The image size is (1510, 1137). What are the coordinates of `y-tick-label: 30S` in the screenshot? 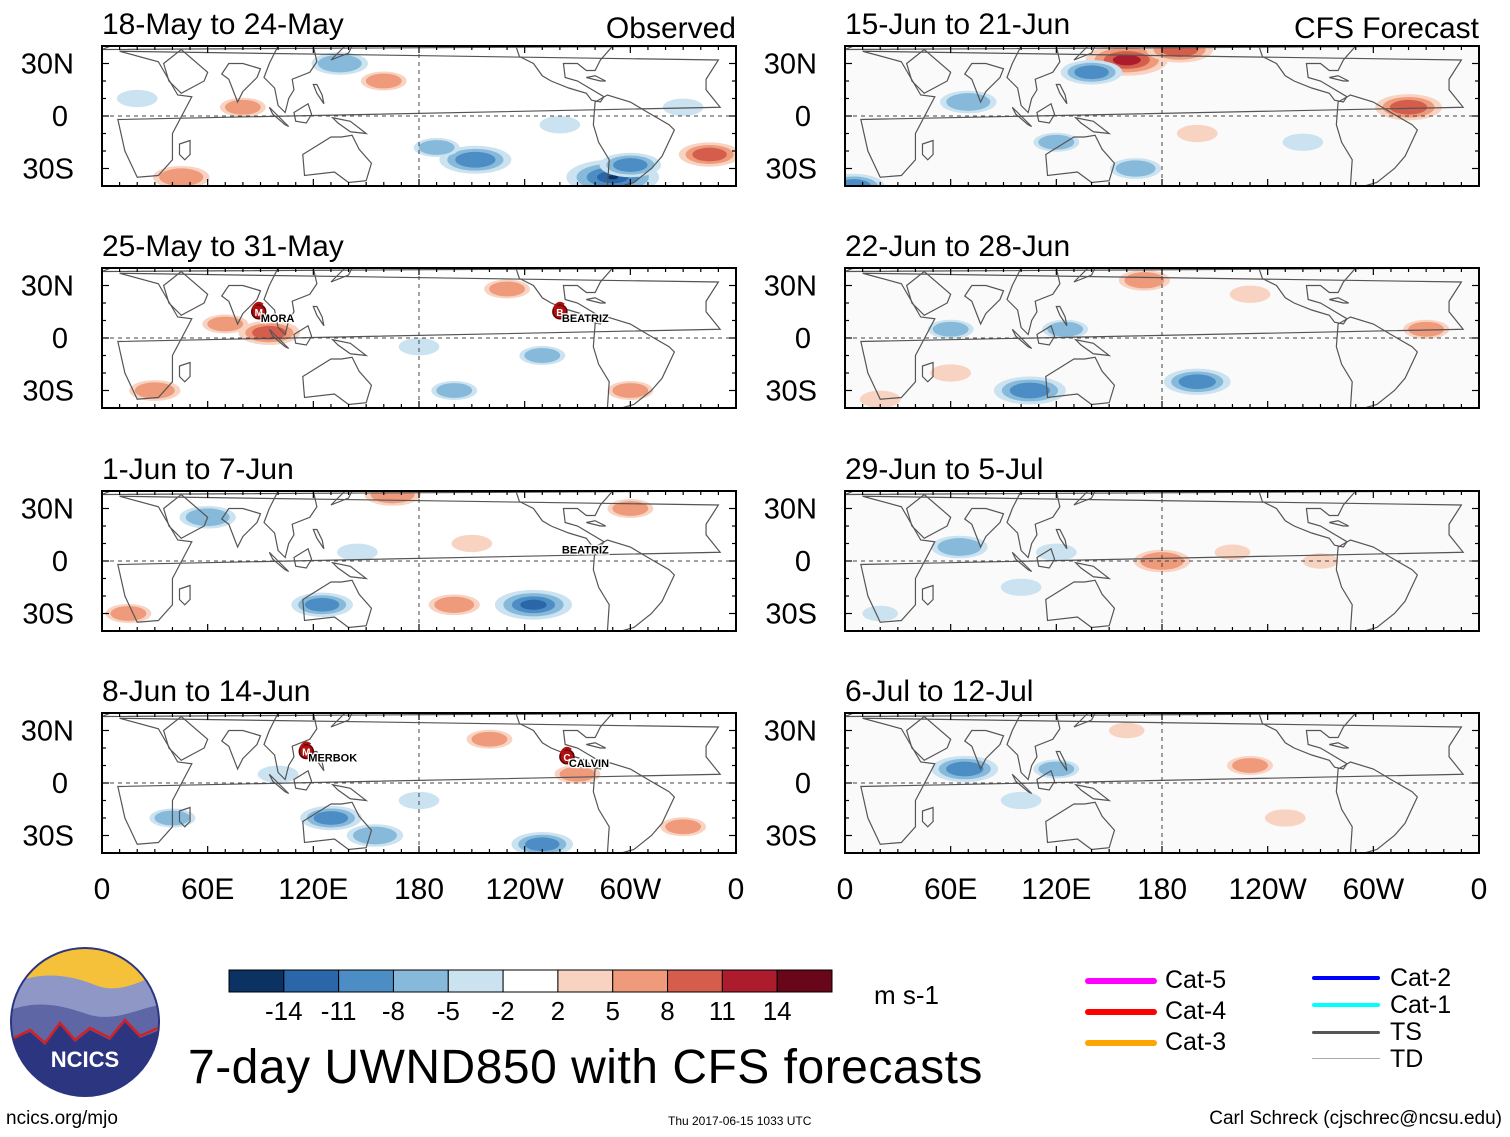 It's located at (791, 615).